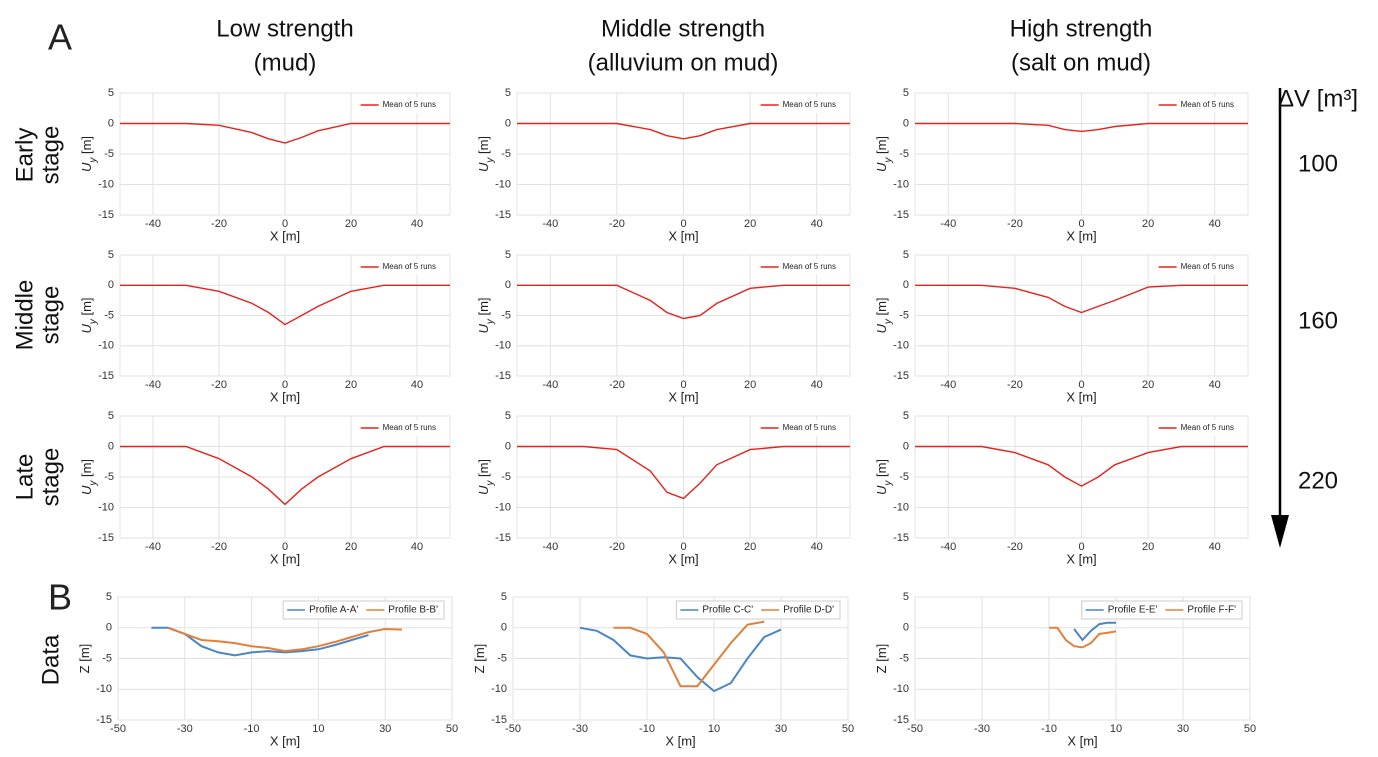  Describe the element at coordinates (24, 315) in the screenshot. I see `row-label: Middle` at that location.